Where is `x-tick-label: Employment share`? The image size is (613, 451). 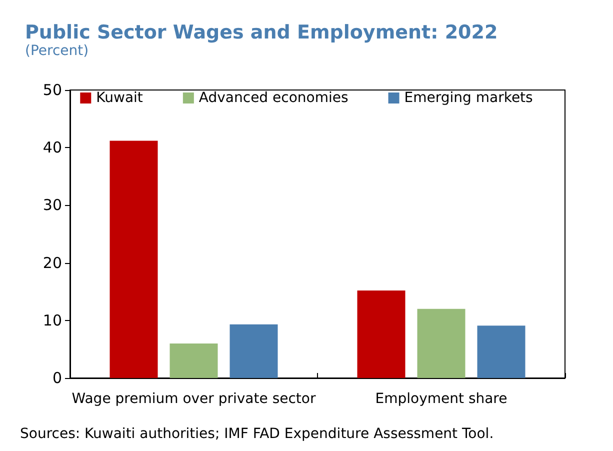 x-tick-label: Employment share is located at coordinates (441, 399).